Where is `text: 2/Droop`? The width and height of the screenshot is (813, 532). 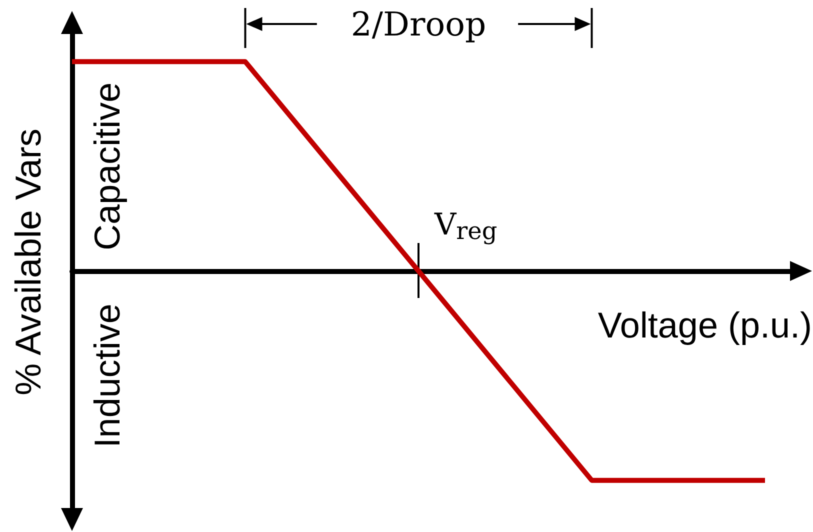
text: 2/Droop is located at coordinates (418, 24).